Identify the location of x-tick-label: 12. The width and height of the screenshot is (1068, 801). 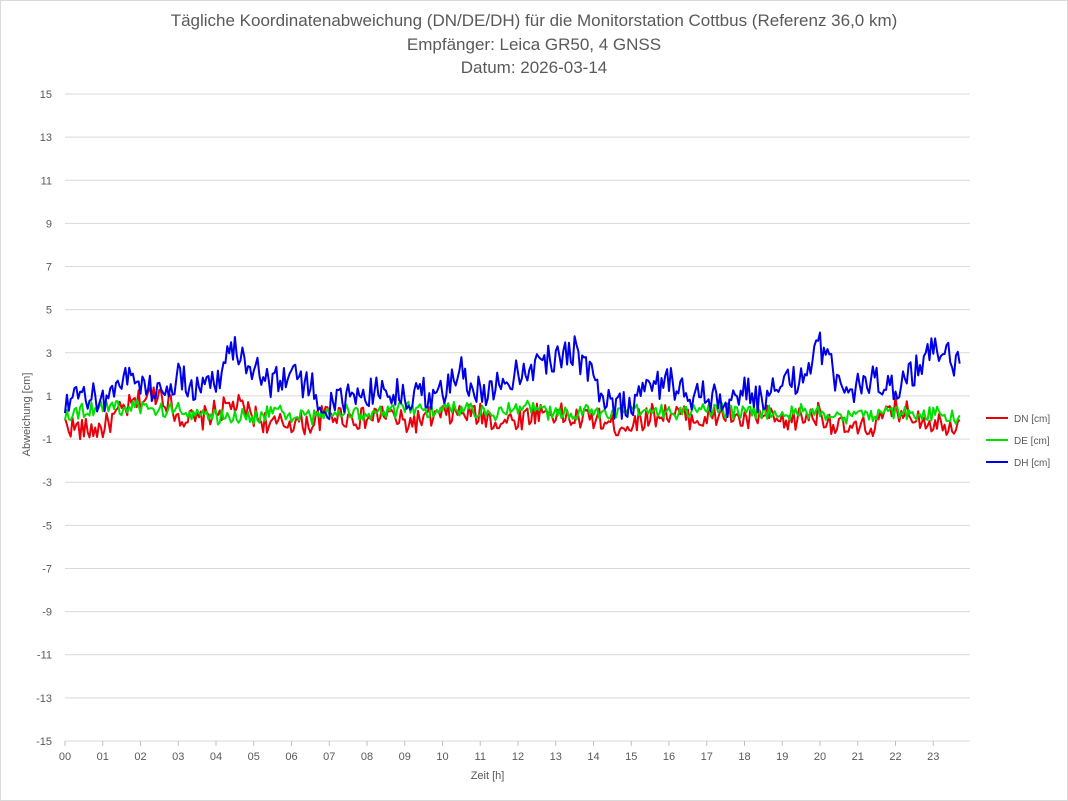
(518, 757).